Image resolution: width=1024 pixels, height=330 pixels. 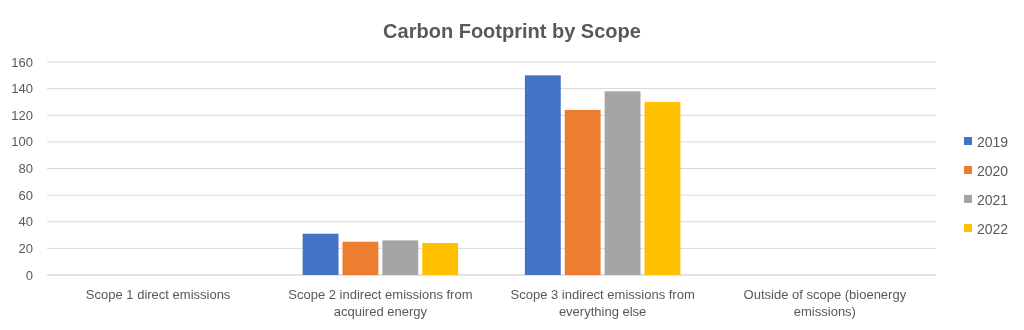 I want to click on y-tick-label: 0, so click(x=29, y=275).